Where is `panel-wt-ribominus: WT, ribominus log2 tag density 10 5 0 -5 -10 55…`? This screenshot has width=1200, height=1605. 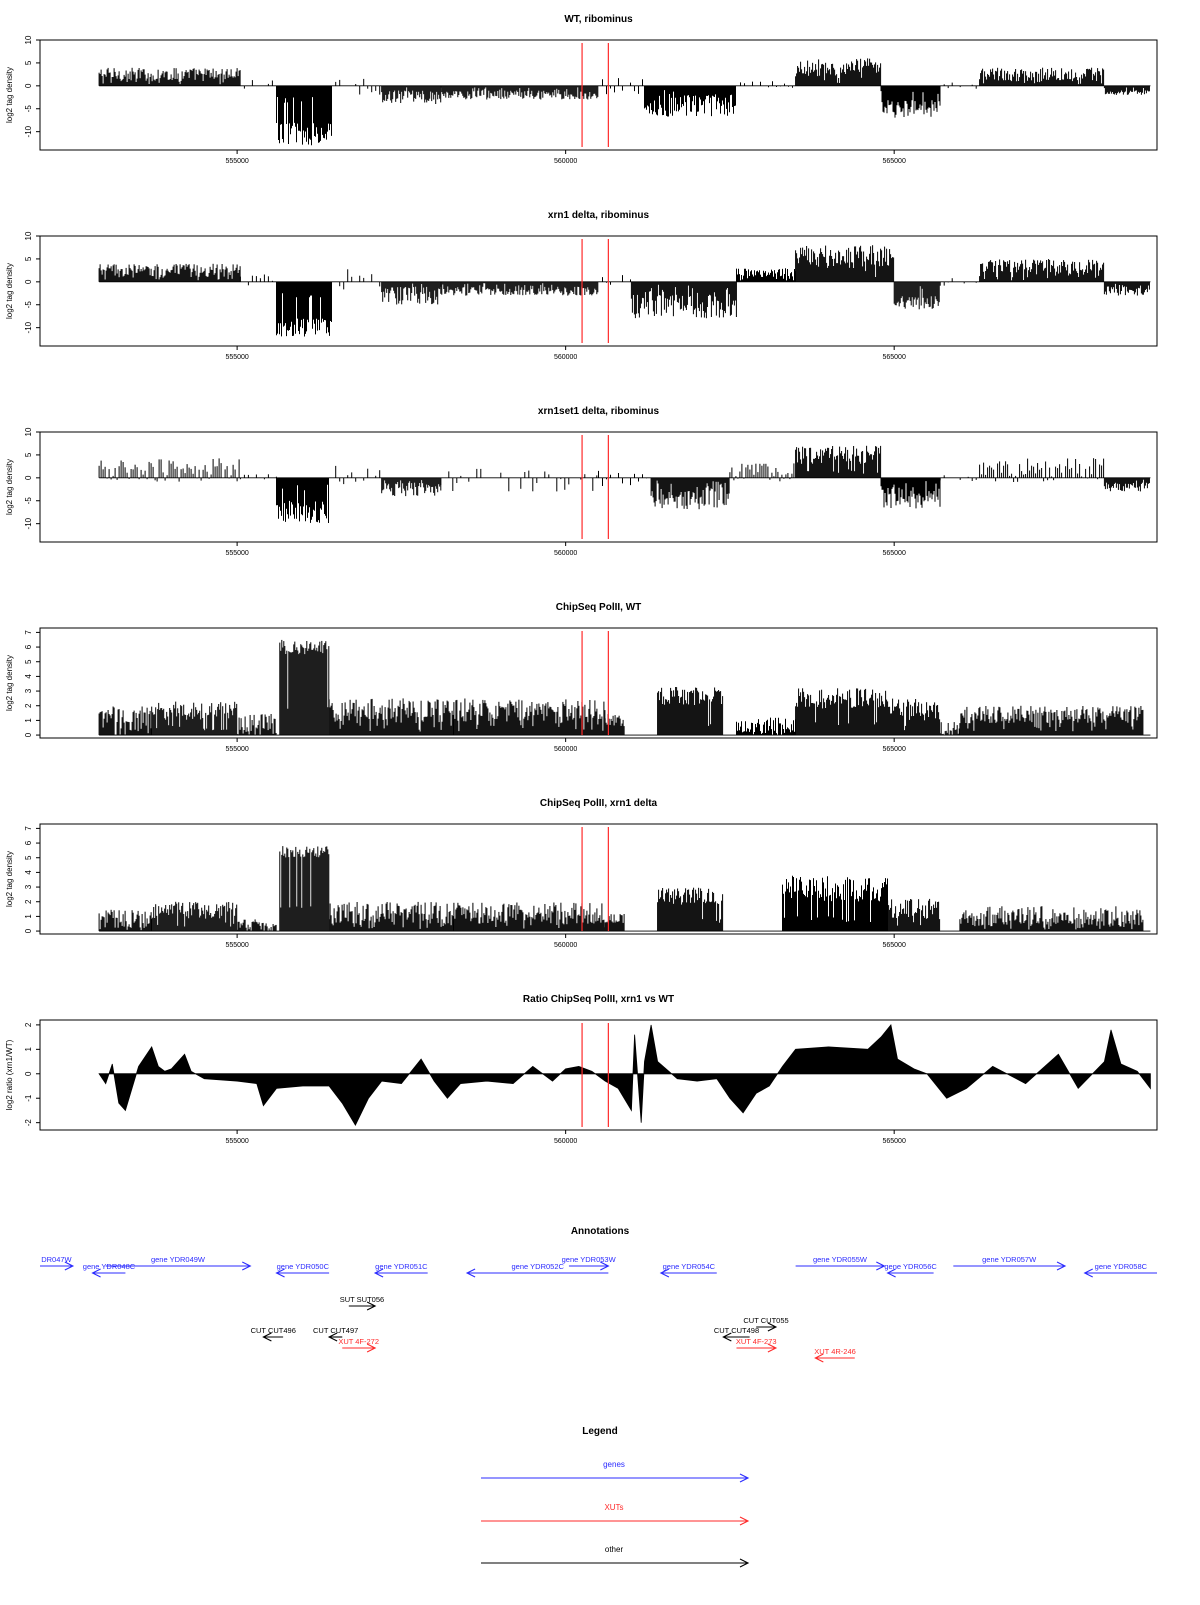 panel-wt-ribominus: WT, ribominus log2 tag density 10 5 0 -5 -10 55… is located at coordinates (581, 89).